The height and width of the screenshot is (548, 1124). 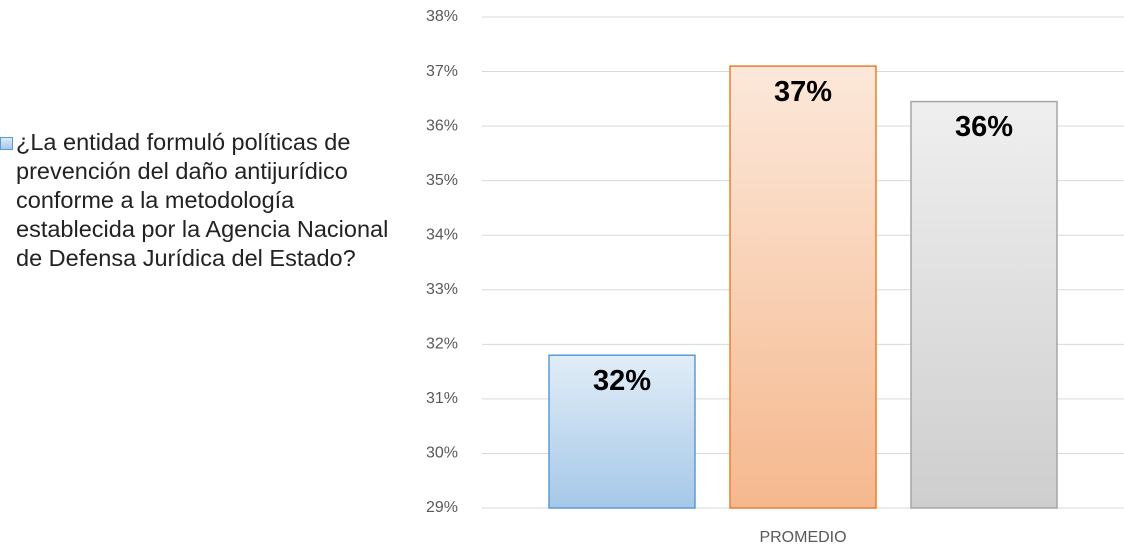 What do you see at coordinates (622, 381) in the screenshot?
I see `data-label: 32%` at bounding box center [622, 381].